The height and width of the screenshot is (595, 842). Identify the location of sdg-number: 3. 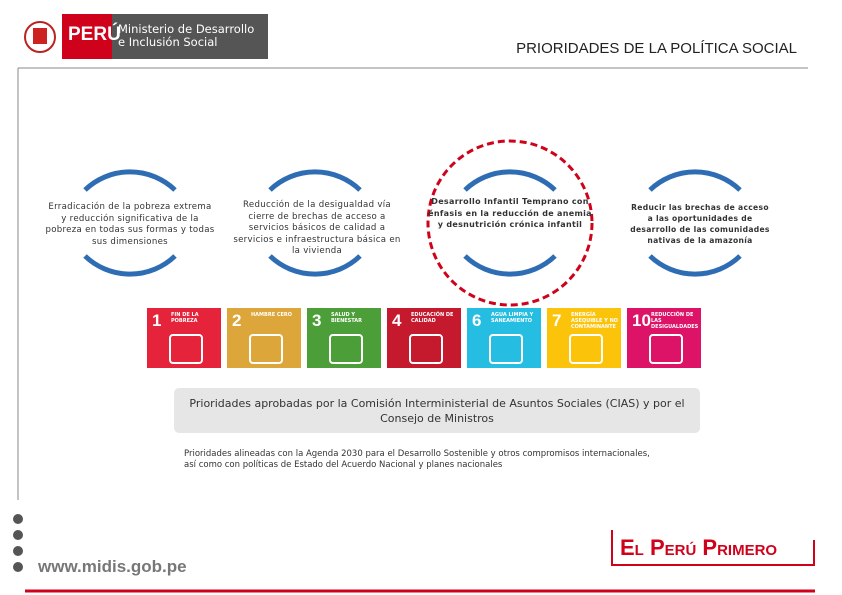
(317, 320).